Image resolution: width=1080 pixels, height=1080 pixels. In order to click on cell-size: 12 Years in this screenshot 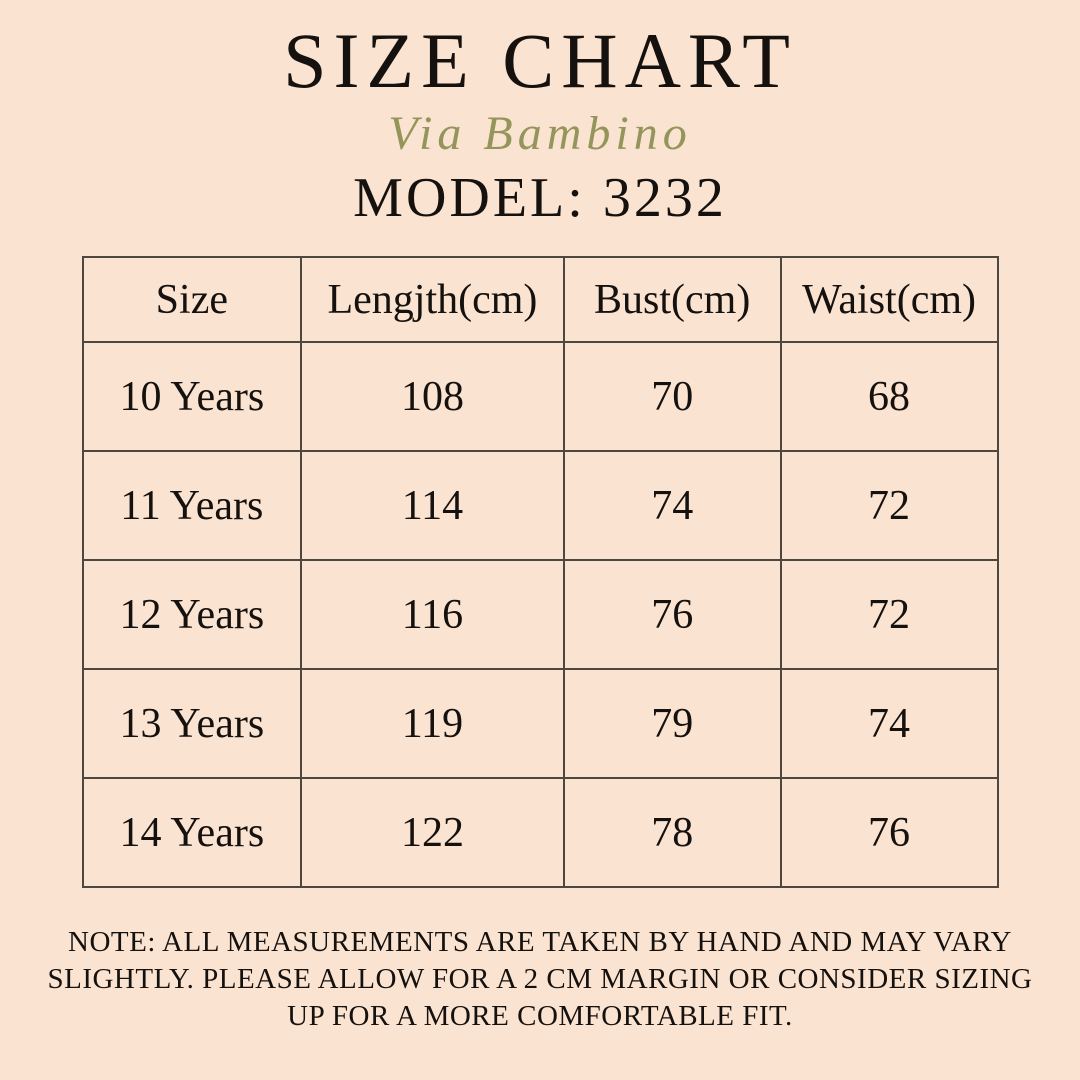, I will do `click(192, 614)`.